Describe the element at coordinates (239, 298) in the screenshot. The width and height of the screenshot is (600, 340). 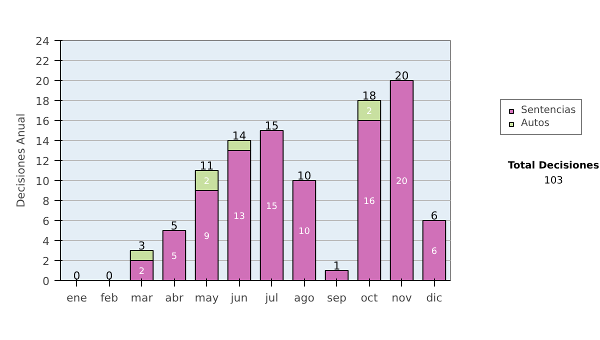
I see `x-tick-label: jun` at that location.